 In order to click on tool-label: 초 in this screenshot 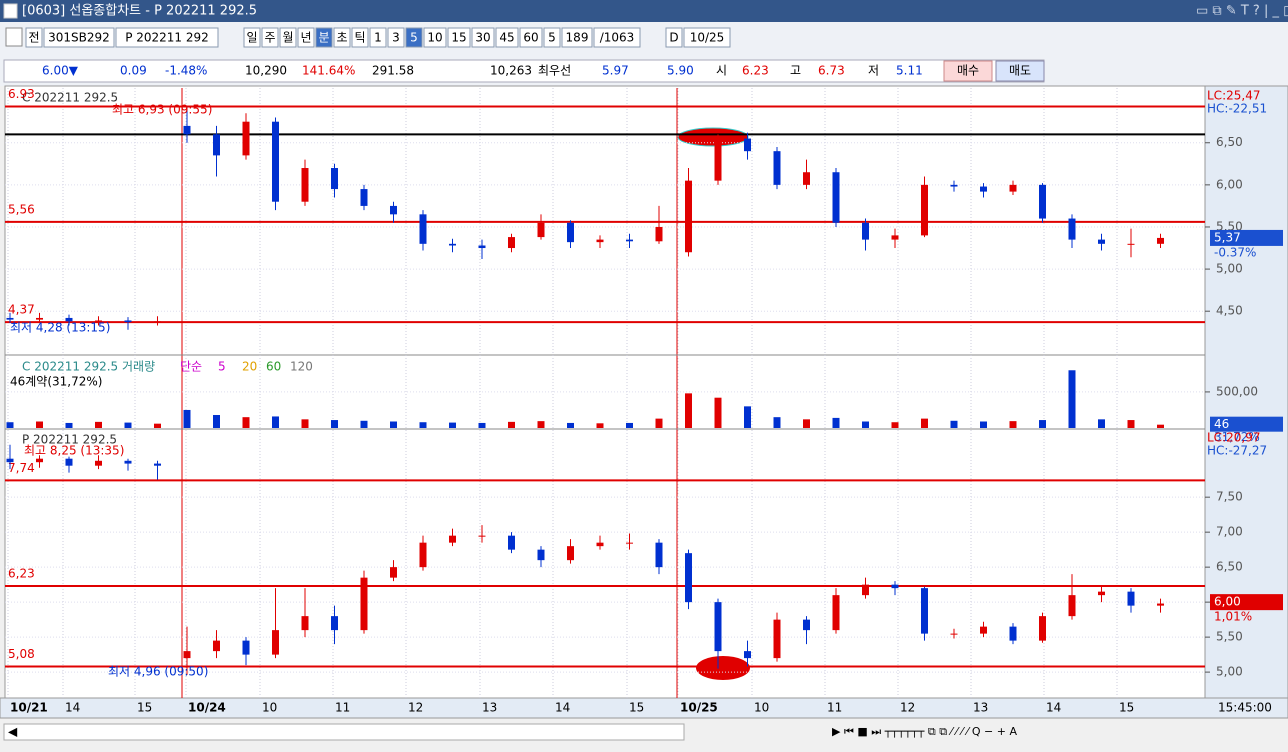, I will do `click(341, 38)`.